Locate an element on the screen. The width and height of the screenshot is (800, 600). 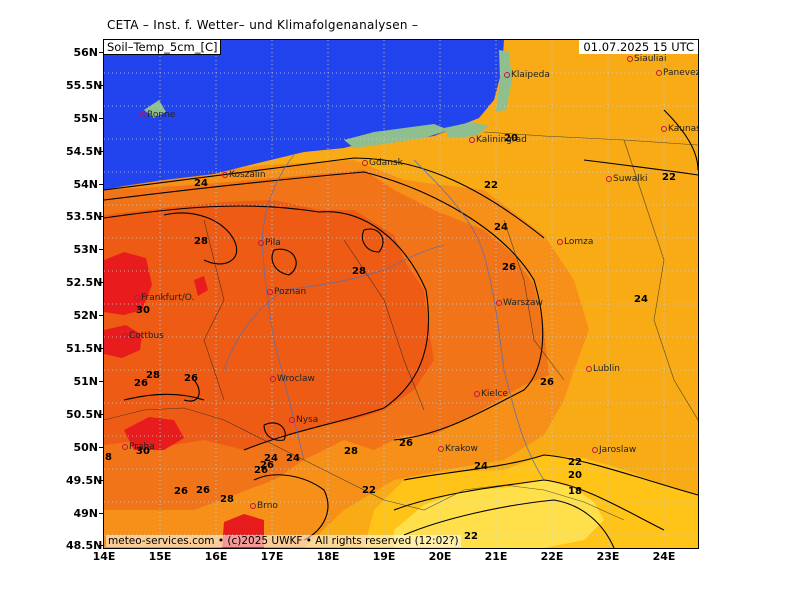
x-tick-label: 21E is located at coordinates (496, 556).